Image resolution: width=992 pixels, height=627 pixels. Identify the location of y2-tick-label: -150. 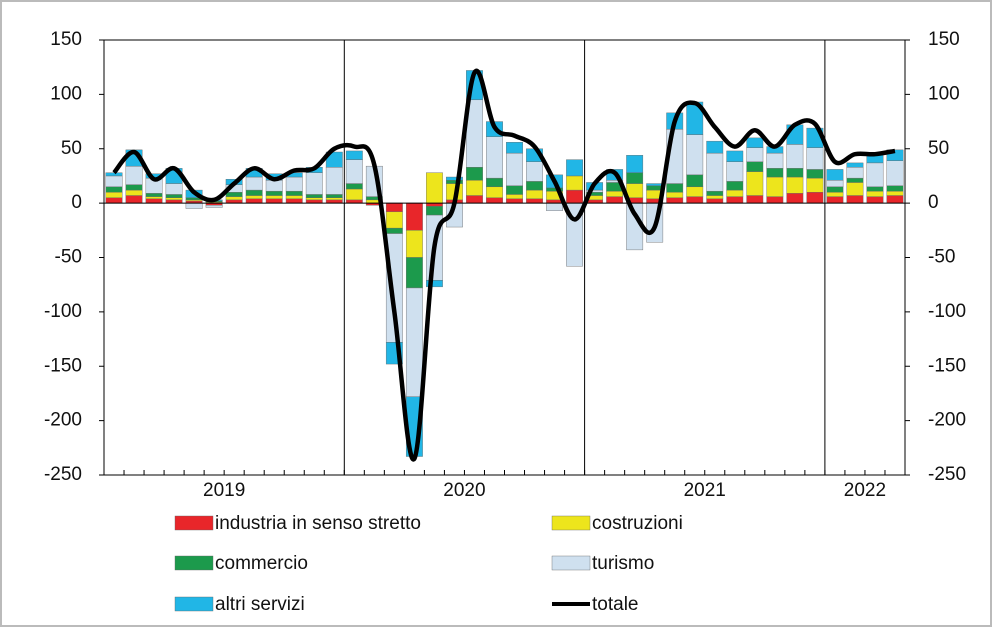
(947, 365).